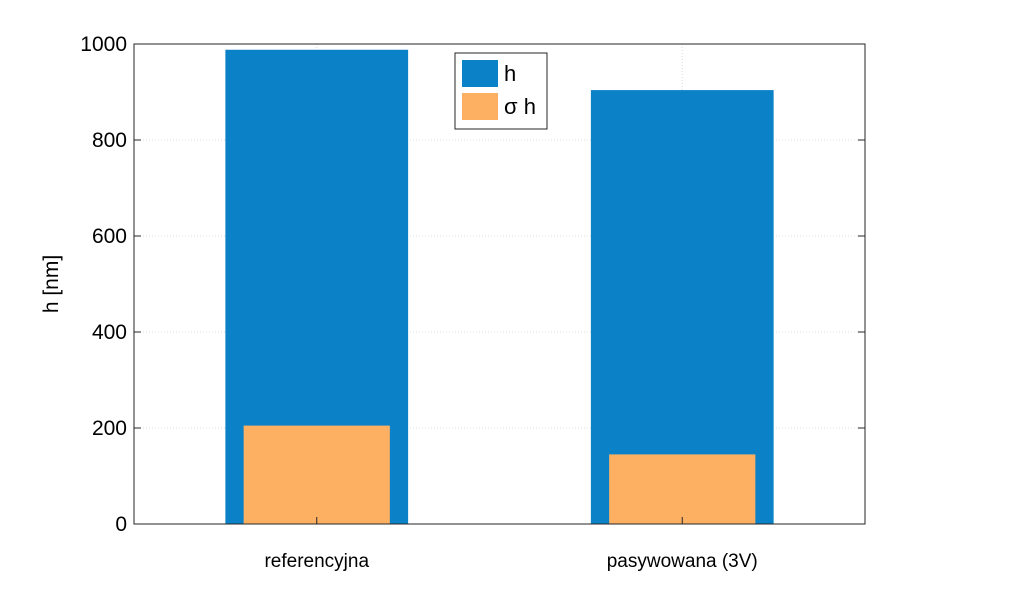 The width and height of the screenshot is (1024, 594). What do you see at coordinates (316, 561) in the screenshot?
I see `x-tick-label: referencyjna` at bounding box center [316, 561].